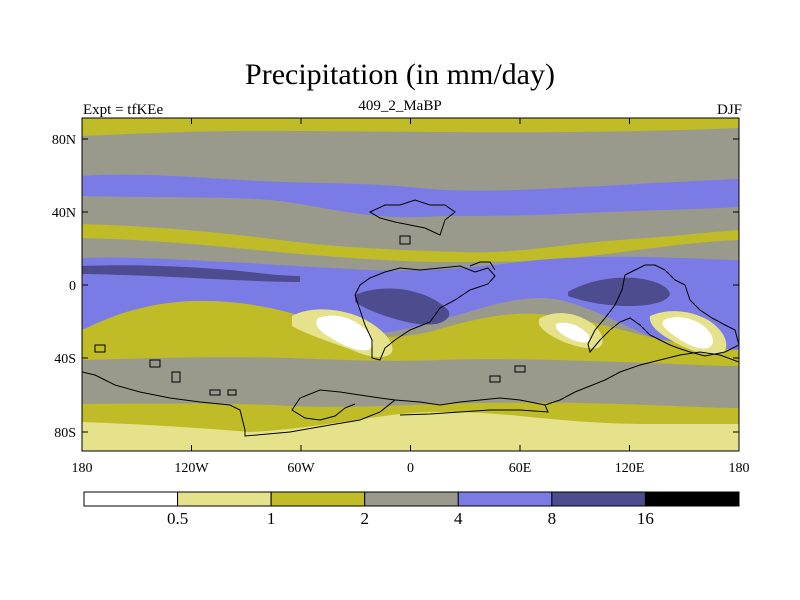 Image resolution: width=800 pixels, height=600 pixels. What do you see at coordinates (411, 509) in the screenshot?
I see `colorbar: 0.5 1 2 4 8 16` at bounding box center [411, 509].